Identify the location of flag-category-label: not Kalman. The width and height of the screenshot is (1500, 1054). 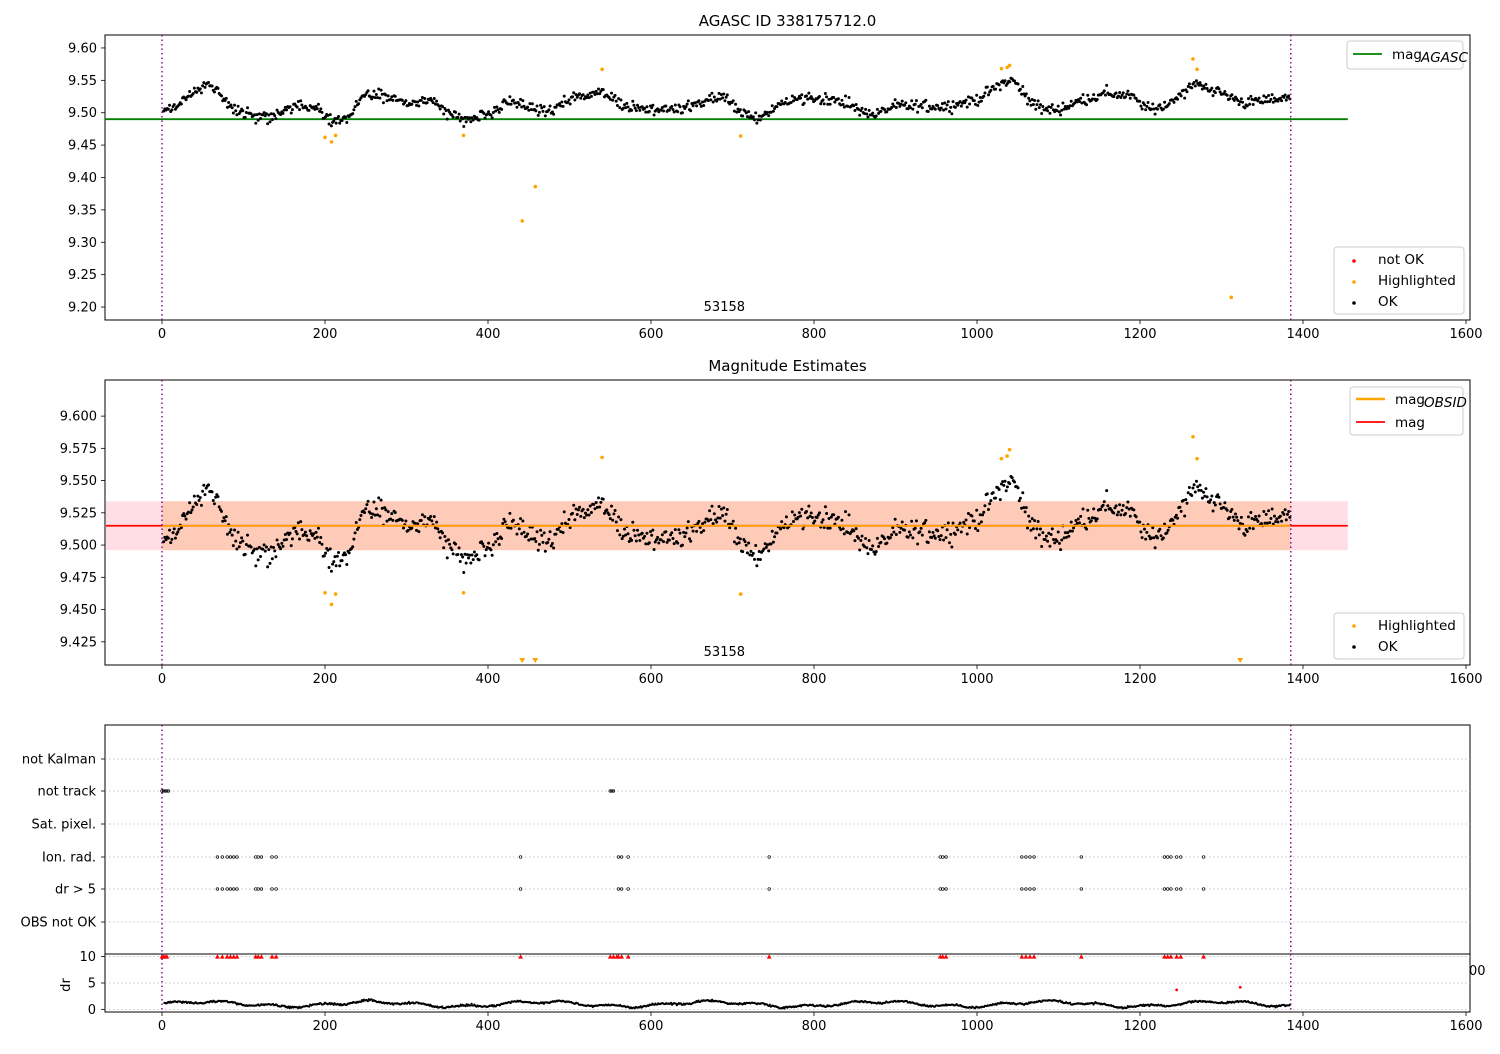
(59, 760).